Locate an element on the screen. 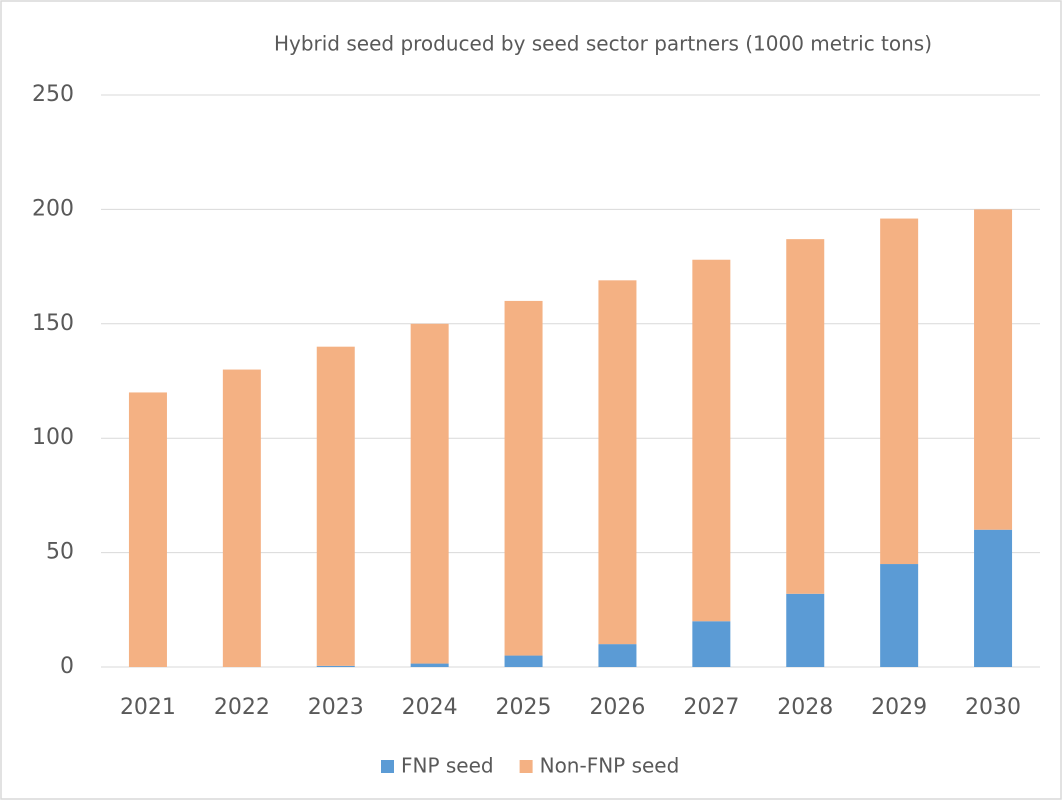 The width and height of the screenshot is (1064, 802). legend-label: Non-FNP seed is located at coordinates (610, 766).